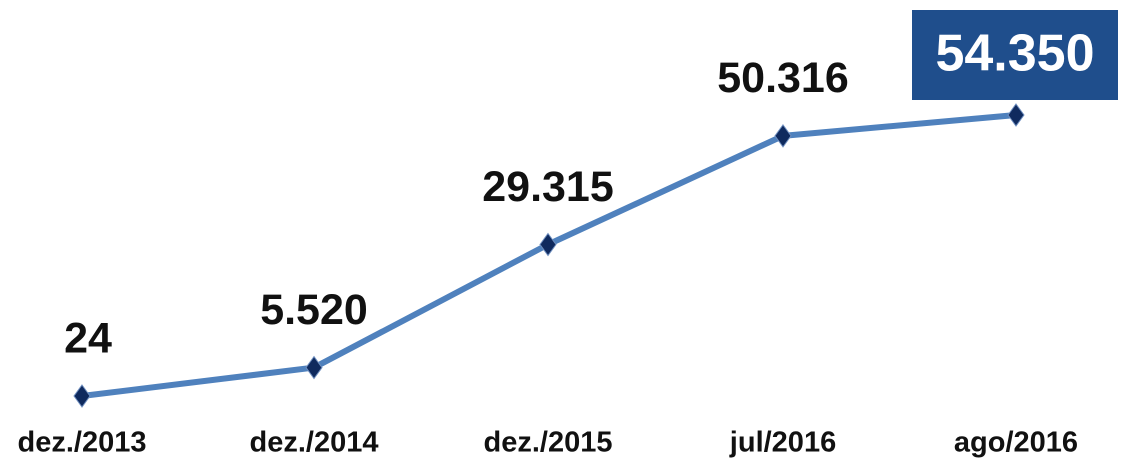 The height and width of the screenshot is (462, 1122). I want to click on x-tick-label: dez./2013, so click(82, 443).